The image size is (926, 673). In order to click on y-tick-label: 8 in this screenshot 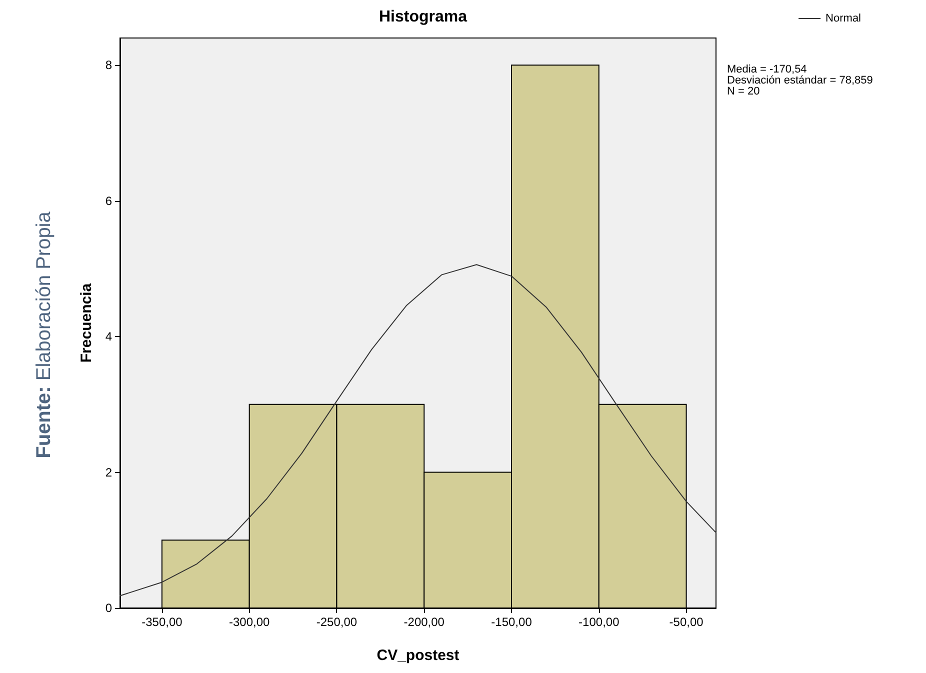, I will do `click(108, 65)`.